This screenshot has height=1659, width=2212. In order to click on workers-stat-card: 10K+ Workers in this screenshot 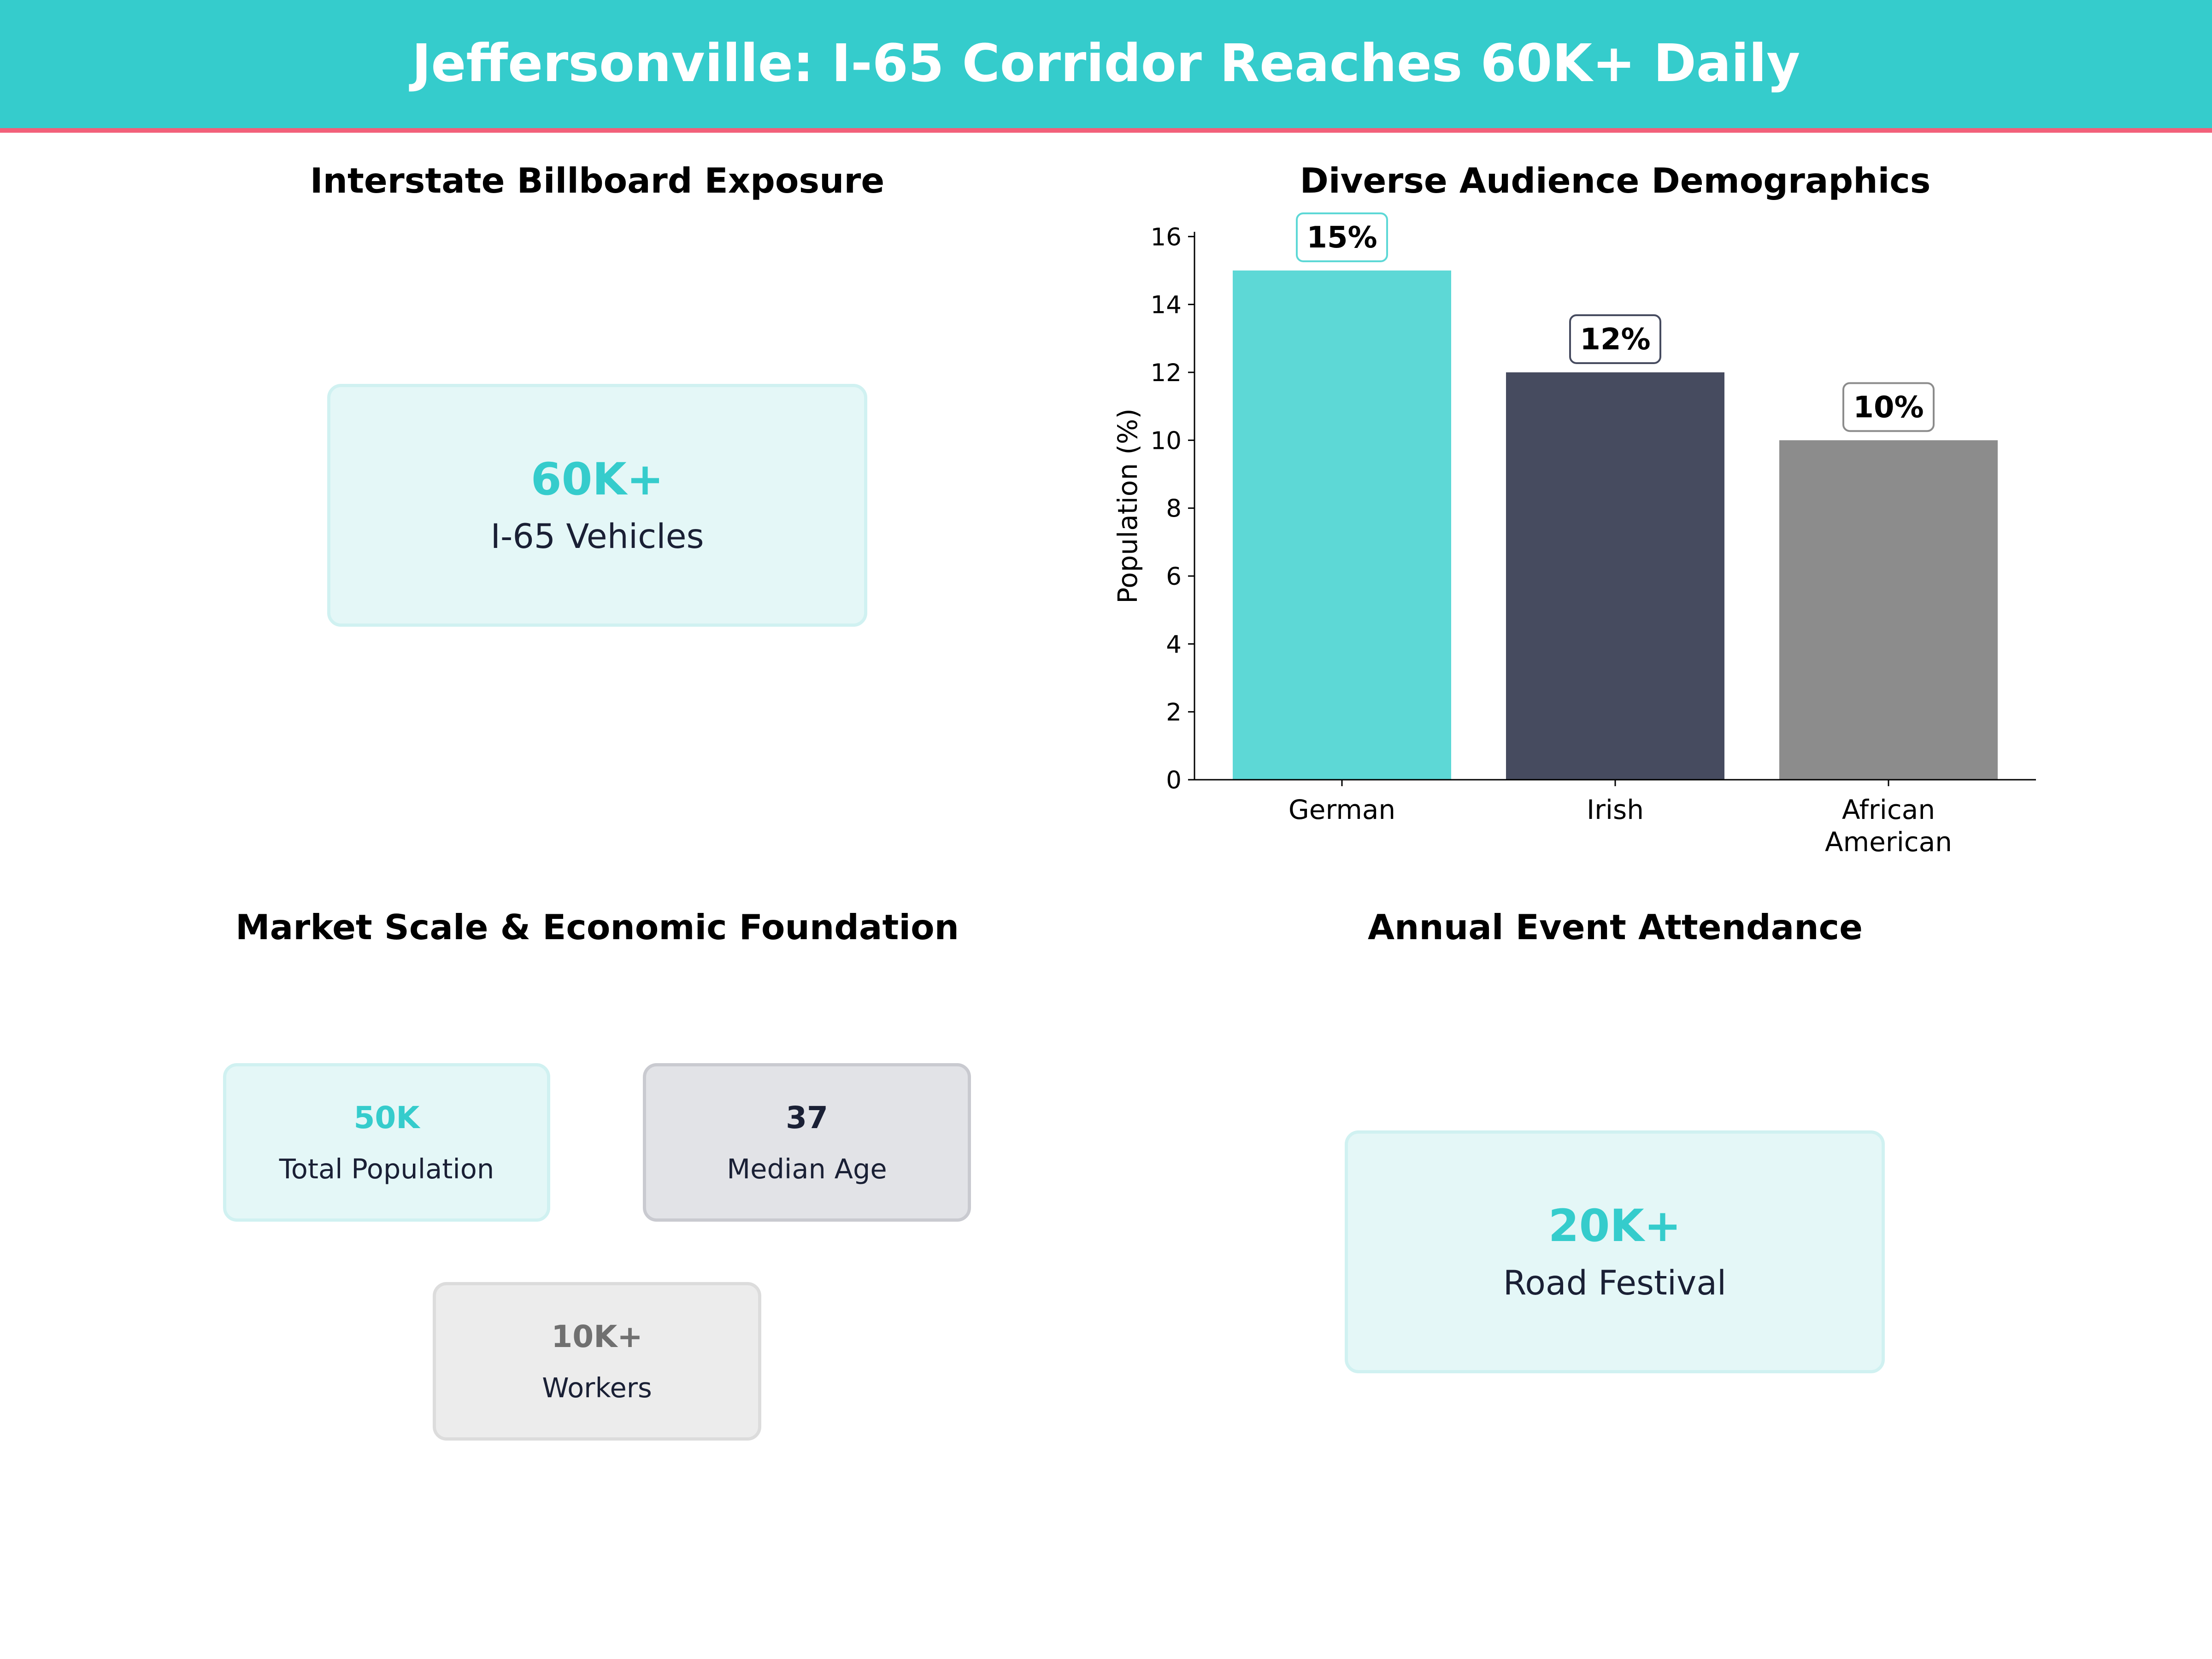, I will do `click(597, 1361)`.